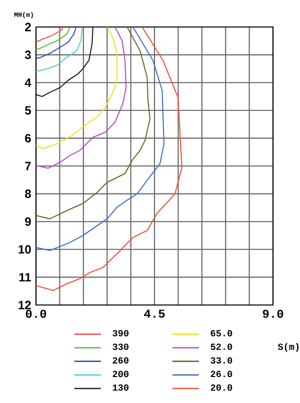  What do you see at coordinates (28, 27) in the screenshot?
I see `y-tick-label: 2` at bounding box center [28, 27].